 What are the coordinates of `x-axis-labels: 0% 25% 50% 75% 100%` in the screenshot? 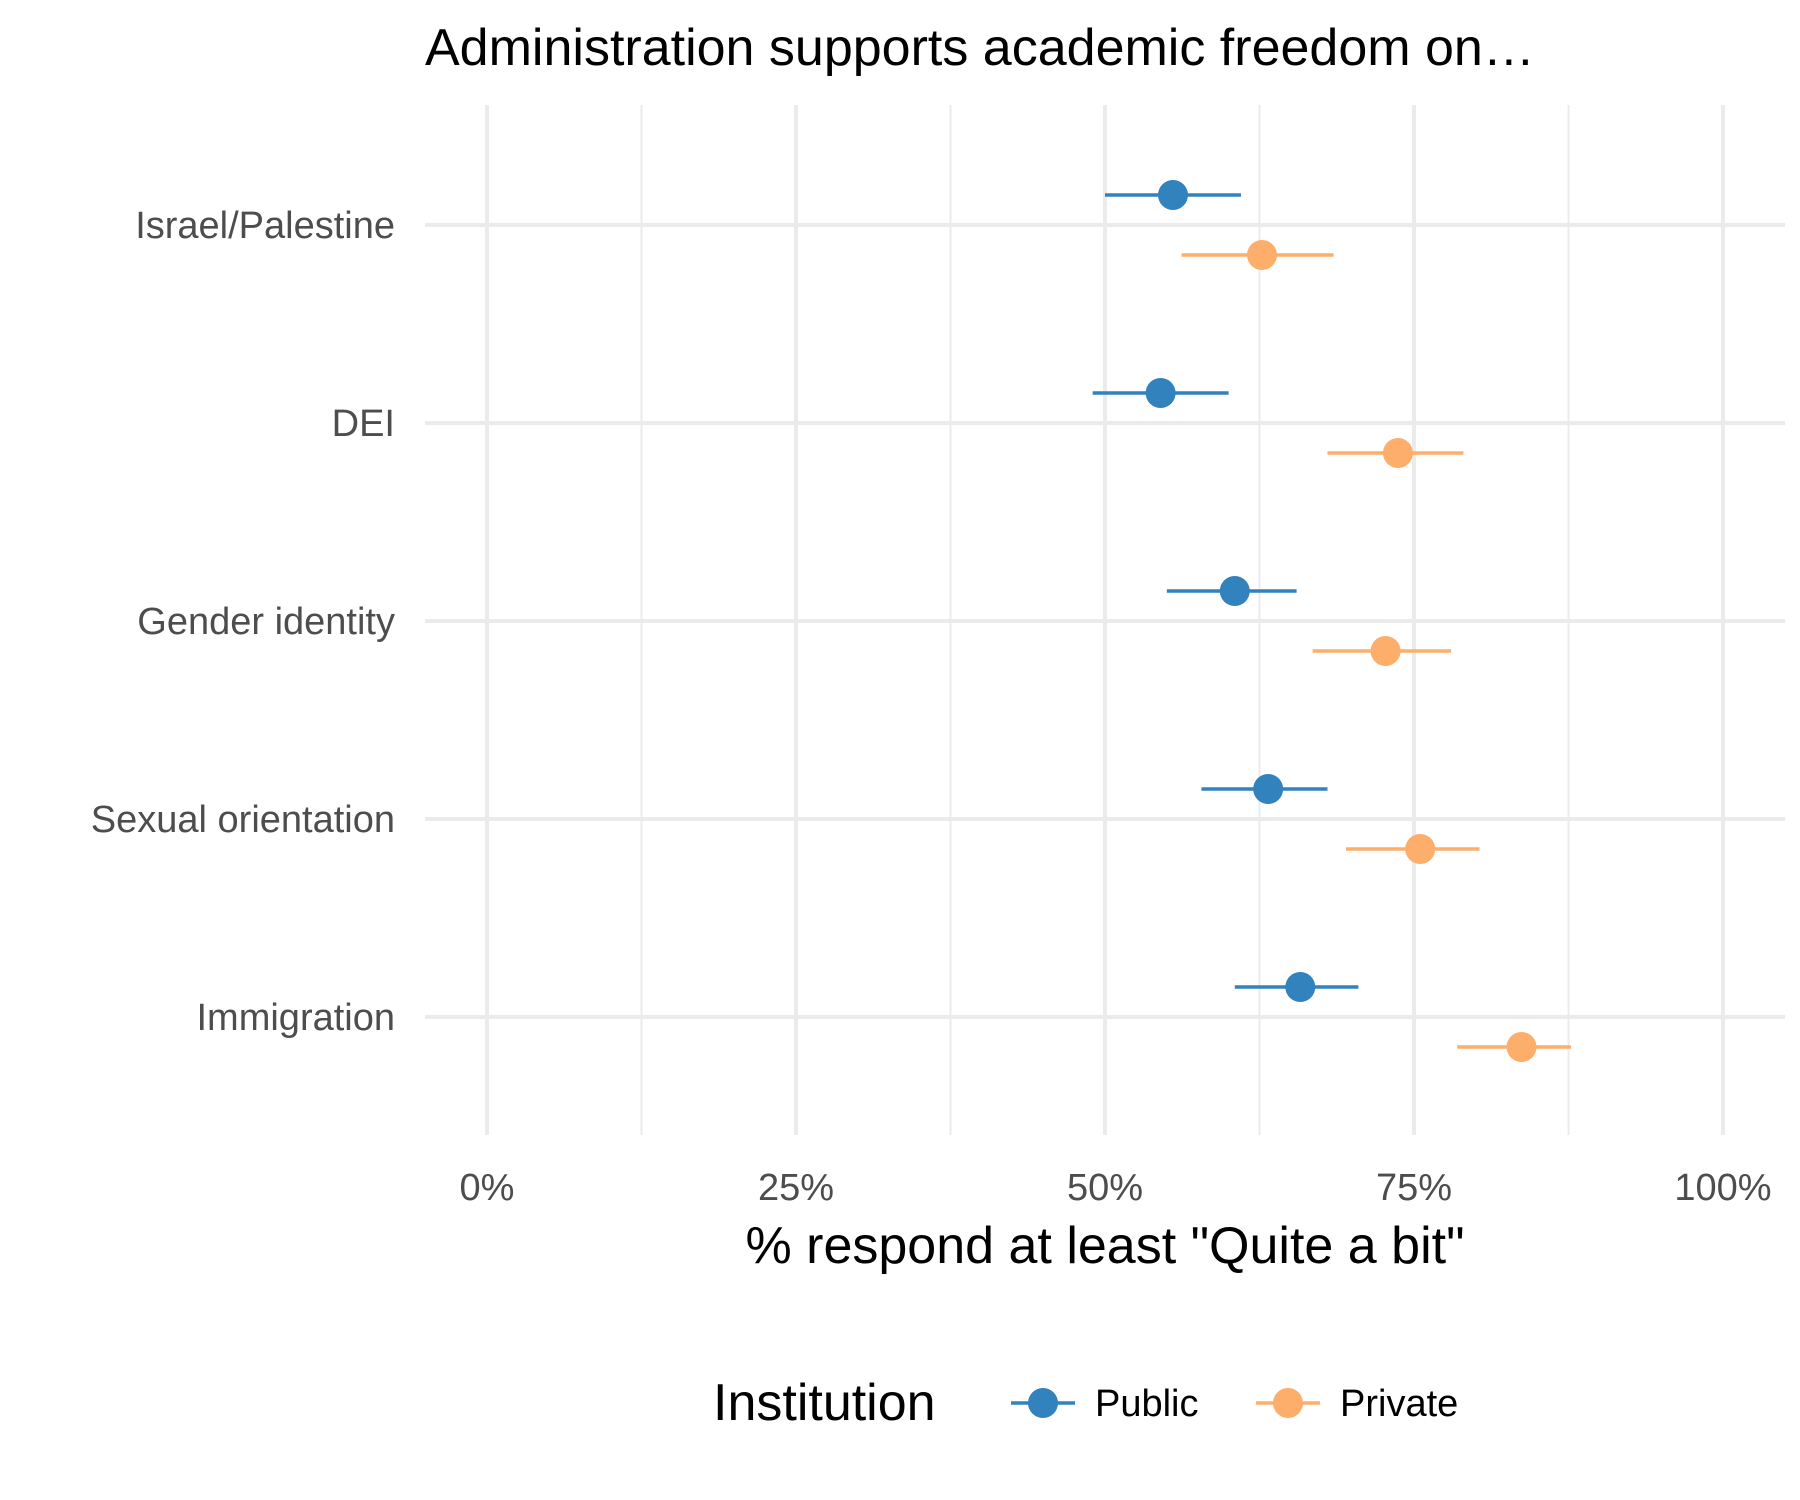 It's located at (1116, 1188).